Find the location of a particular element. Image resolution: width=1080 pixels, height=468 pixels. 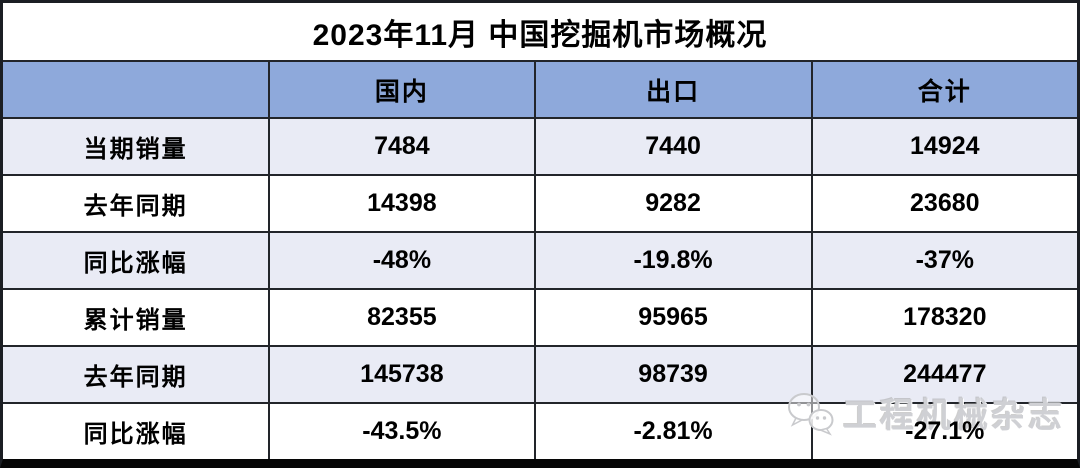

value-cell: -48% is located at coordinates (400, 260).